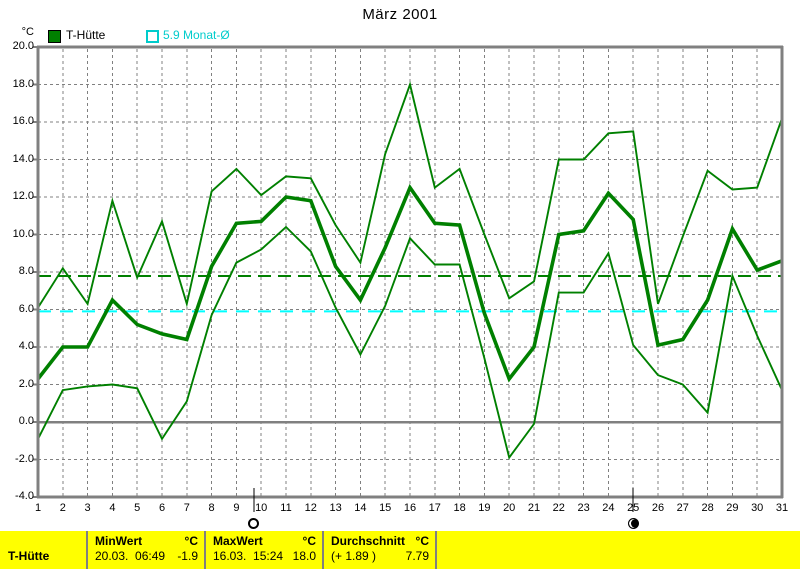  I want to click on x-day-label: 21, so click(534, 508).